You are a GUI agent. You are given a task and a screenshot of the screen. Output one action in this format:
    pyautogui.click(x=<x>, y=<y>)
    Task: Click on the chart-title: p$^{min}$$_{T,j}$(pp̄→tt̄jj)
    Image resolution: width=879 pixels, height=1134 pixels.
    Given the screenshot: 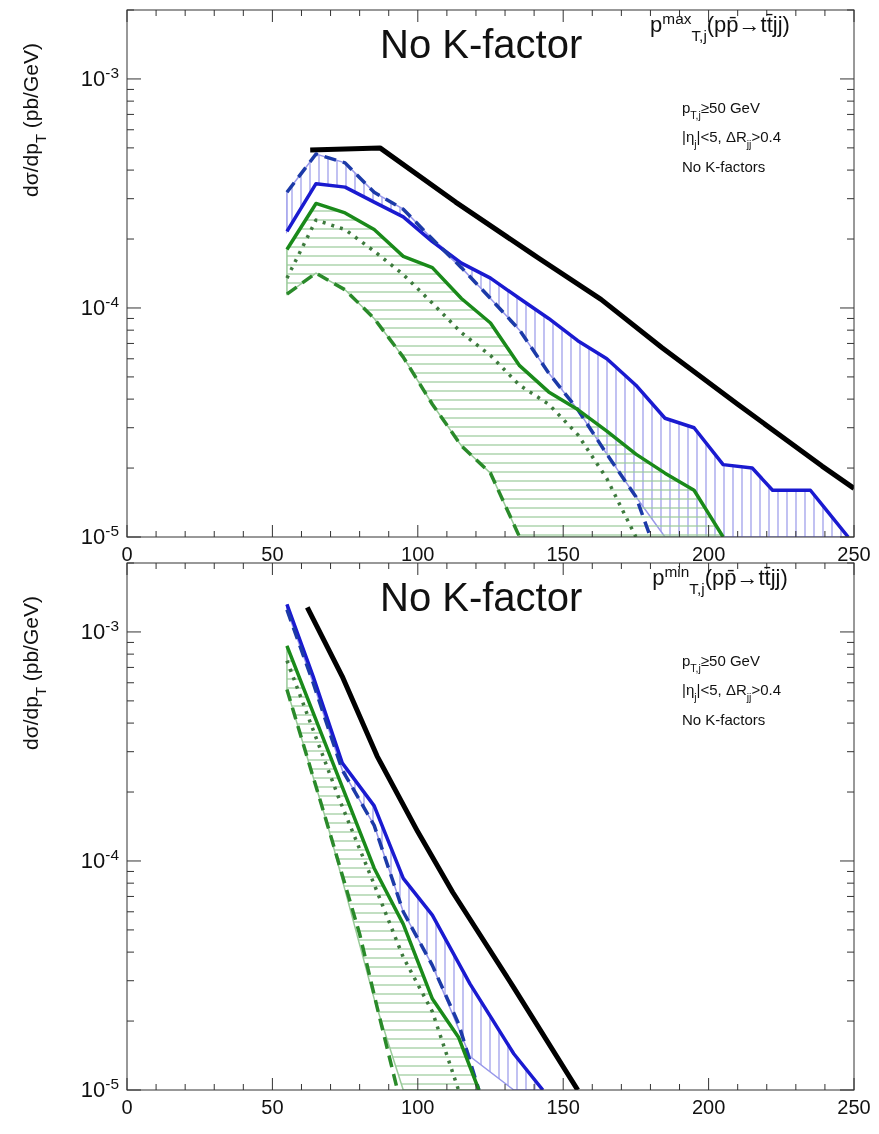 What is the action you would take?
    pyautogui.click(x=720, y=579)
    